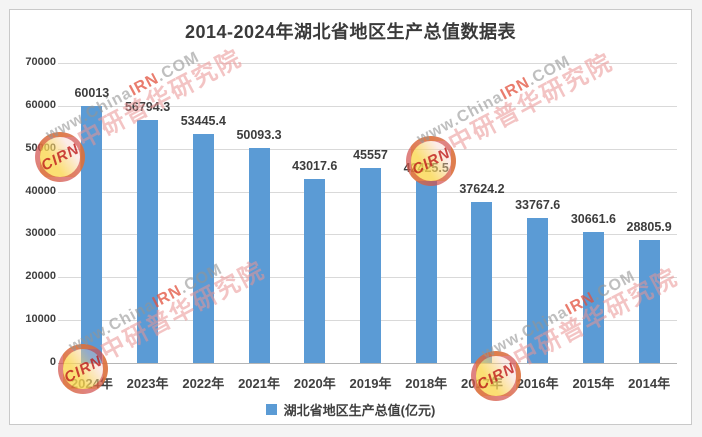 Image resolution: width=702 pixels, height=437 pixels. What do you see at coordinates (203, 383) in the screenshot?
I see `x-axis-tick-label: 2022年` at bounding box center [203, 383].